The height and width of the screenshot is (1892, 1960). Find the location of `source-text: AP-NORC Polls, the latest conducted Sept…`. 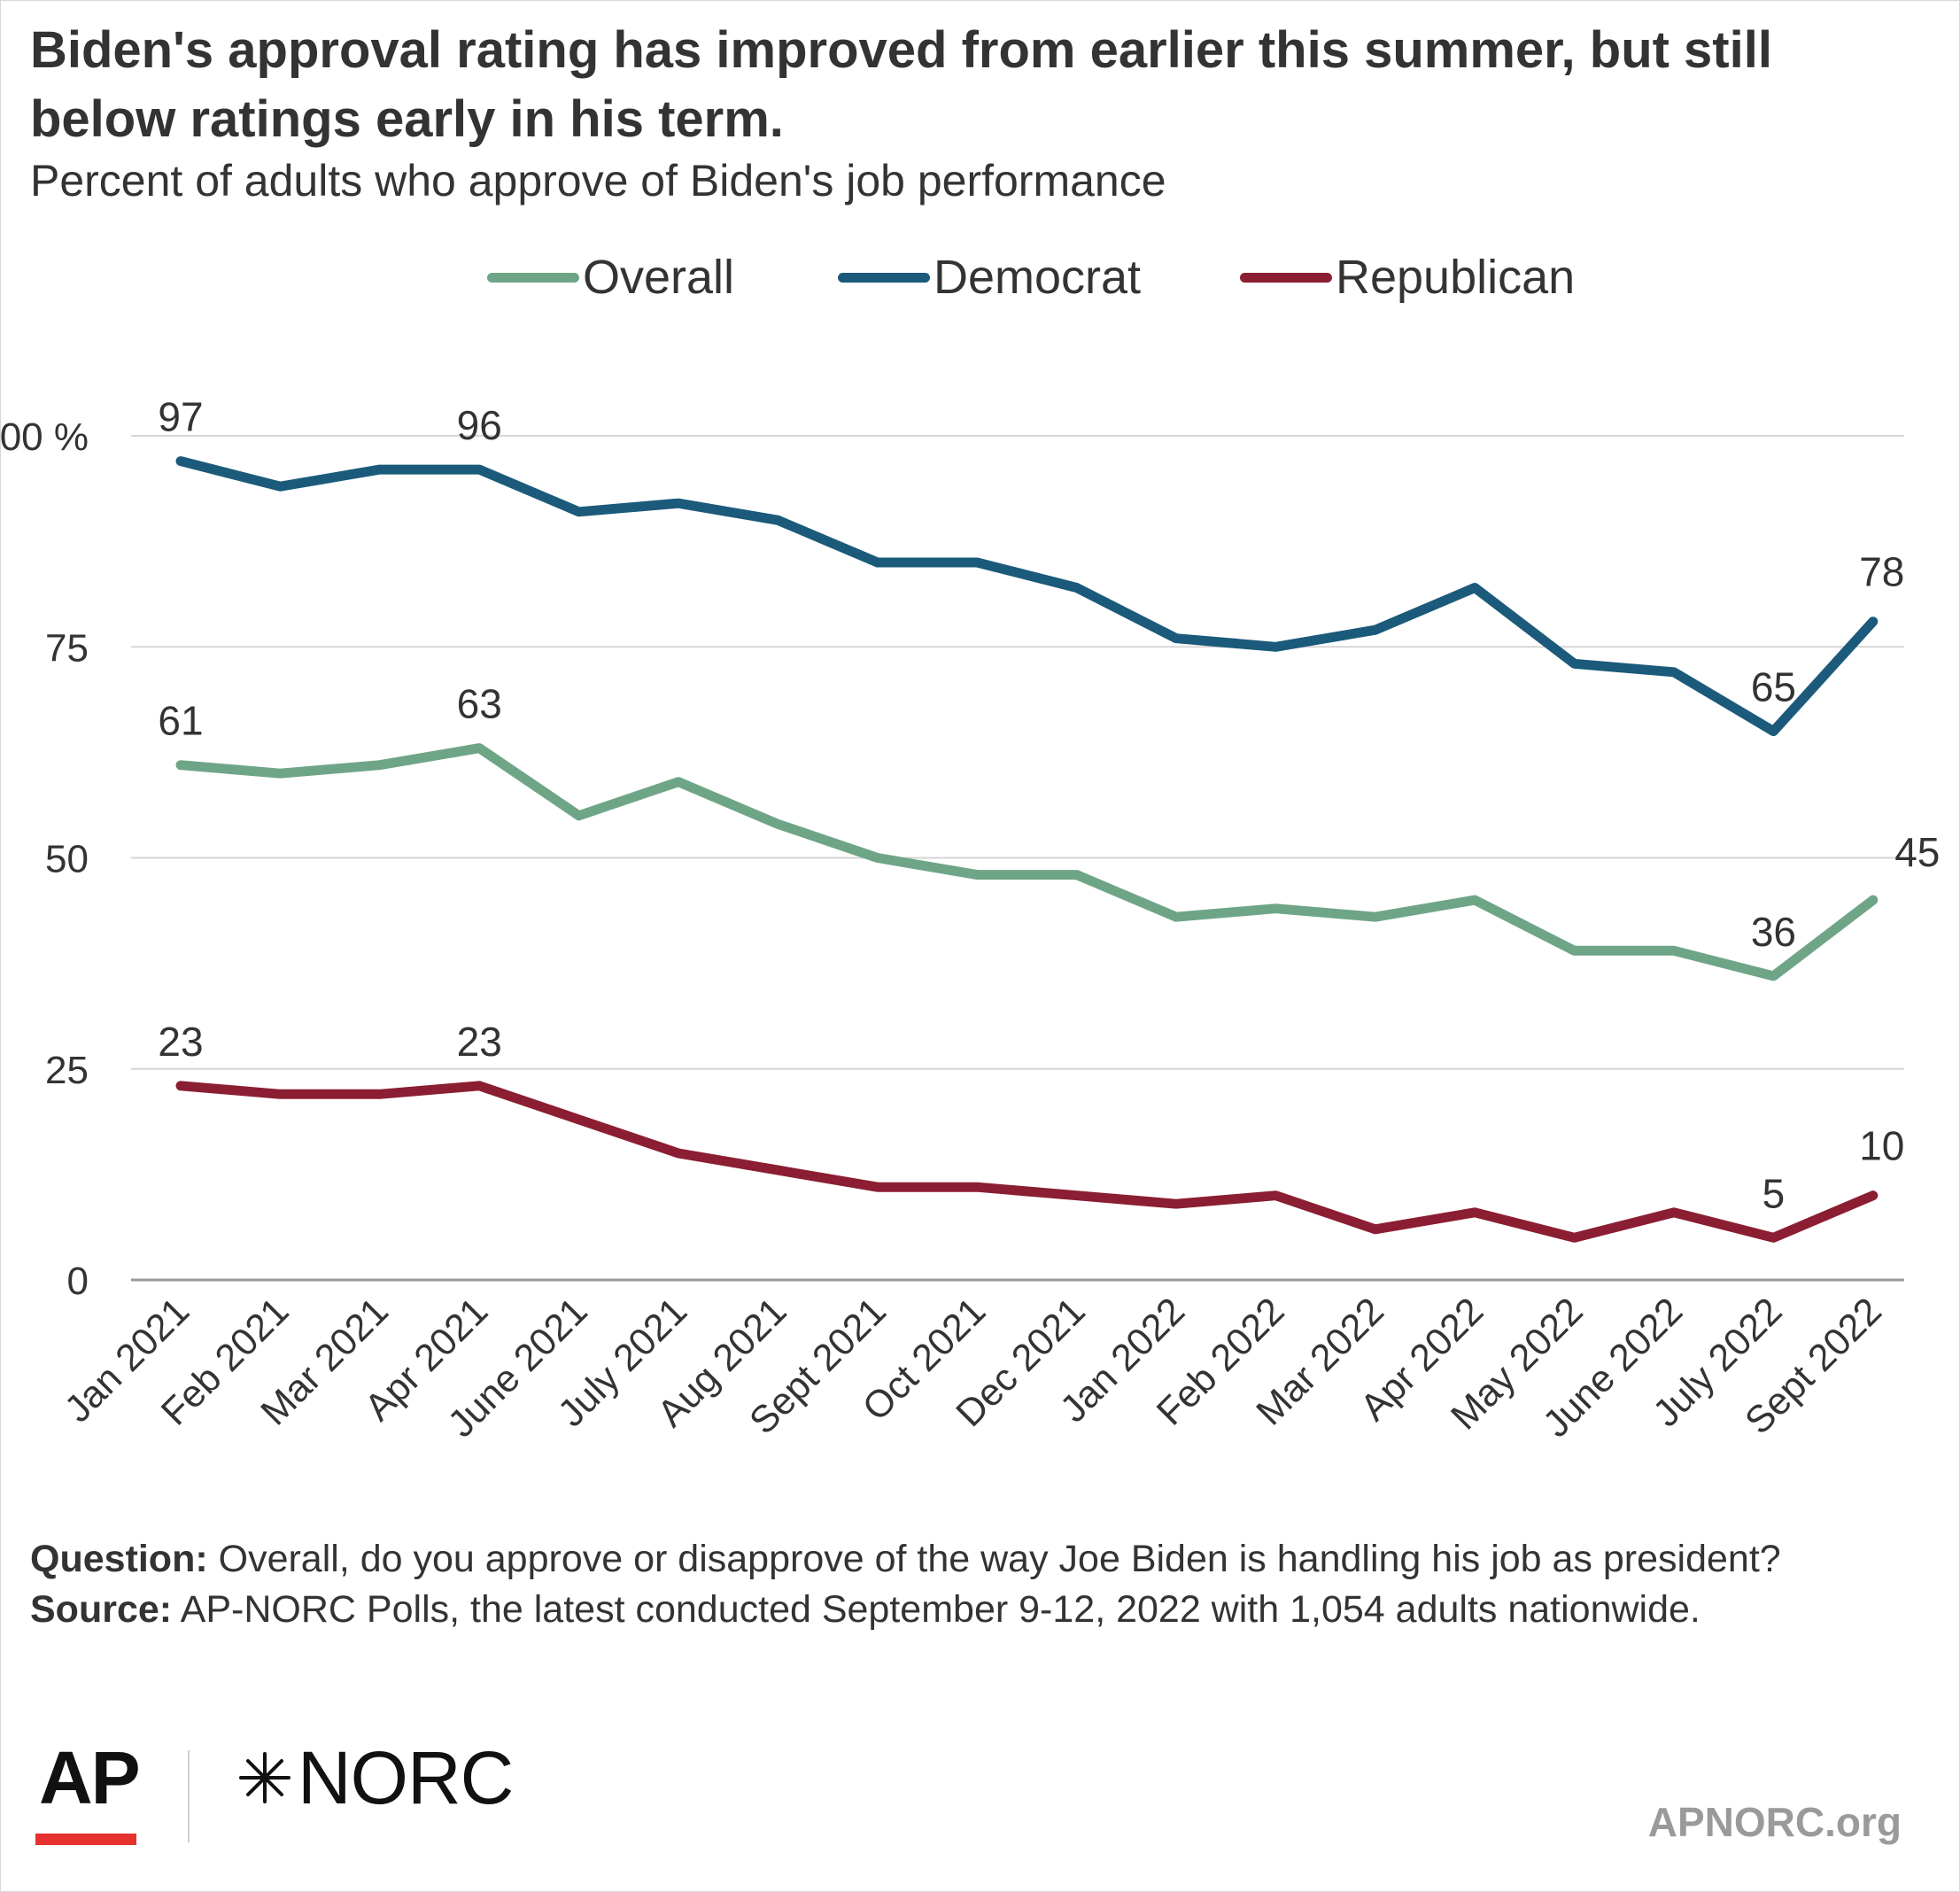

source-text: AP-NORC Polls, the latest conducted Sept… is located at coordinates (936, 1609).